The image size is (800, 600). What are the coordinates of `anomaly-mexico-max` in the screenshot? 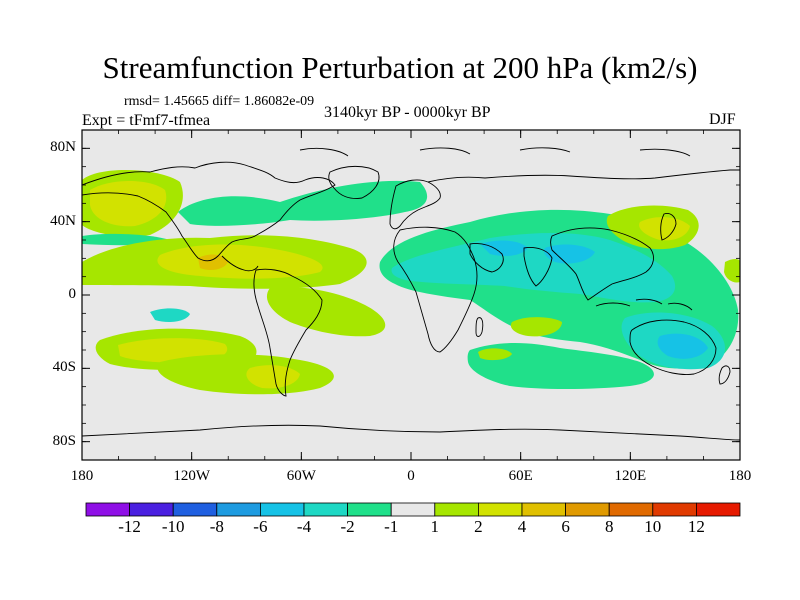 It's located at (213, 262).